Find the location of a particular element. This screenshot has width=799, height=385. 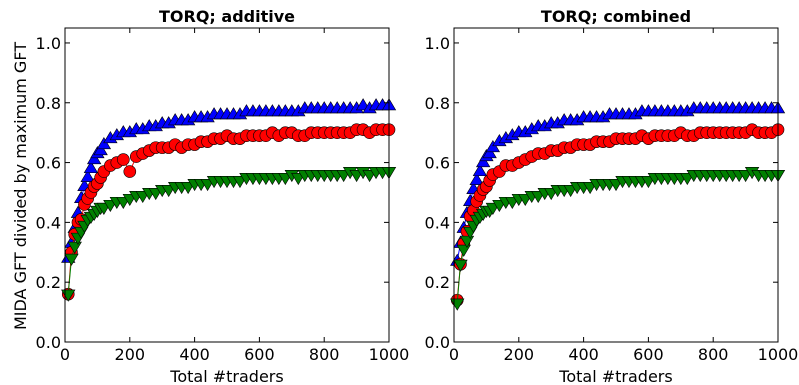

chart-title: TORQ; combined is located at coordinates (616, 16).